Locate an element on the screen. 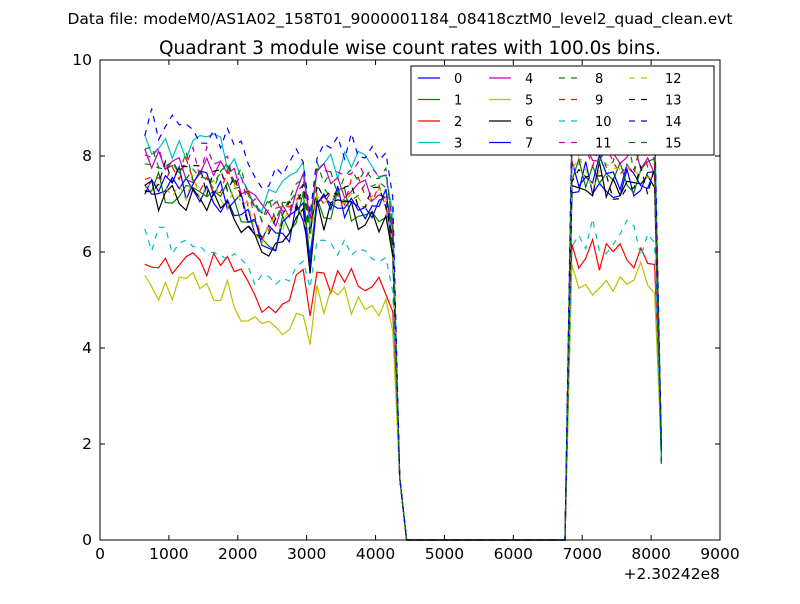 The image size is (800, 604). legend-label-12: 12 is located at coordinates (673, 79).